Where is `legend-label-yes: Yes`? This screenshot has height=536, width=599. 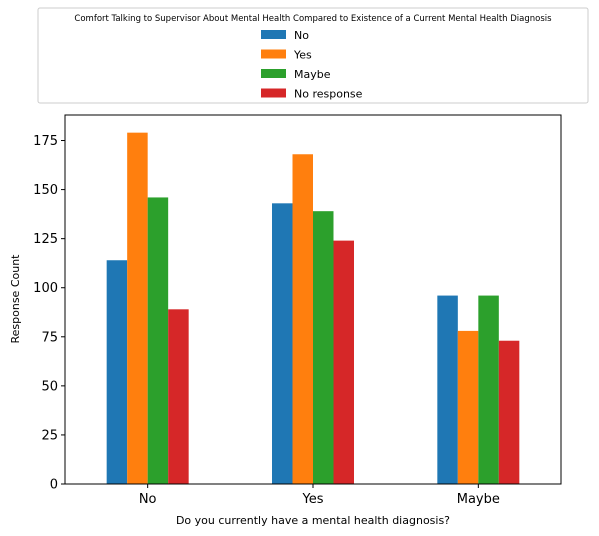
legend-label-yes: Yes is located at coordinates (302, 55).